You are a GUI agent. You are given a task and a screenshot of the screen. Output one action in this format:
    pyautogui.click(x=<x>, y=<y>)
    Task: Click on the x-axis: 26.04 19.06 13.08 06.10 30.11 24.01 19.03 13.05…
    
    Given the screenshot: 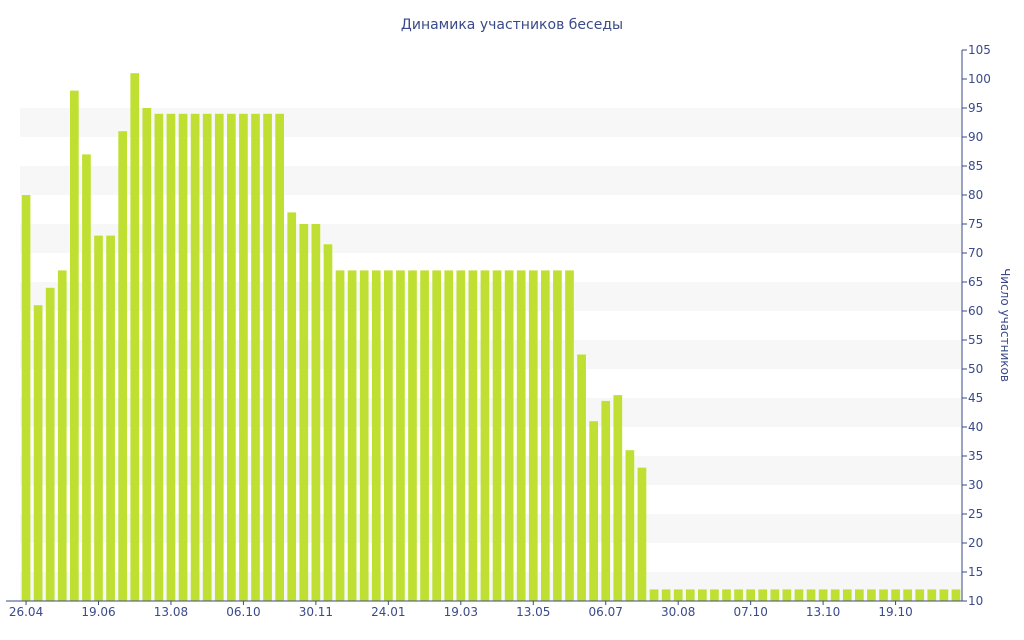 What is the action you would take?
    pyautogui.click(x=484, y=609)
    